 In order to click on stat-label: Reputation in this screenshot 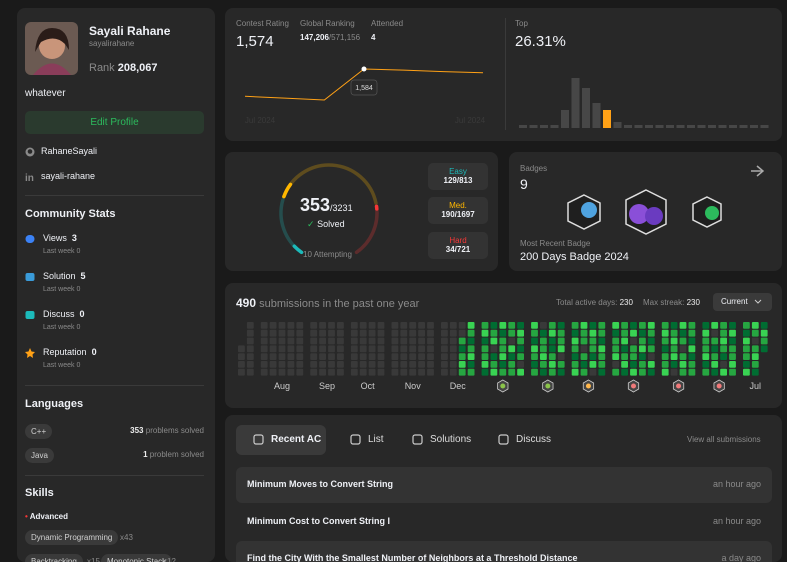, I will do `click(65, 352)`.